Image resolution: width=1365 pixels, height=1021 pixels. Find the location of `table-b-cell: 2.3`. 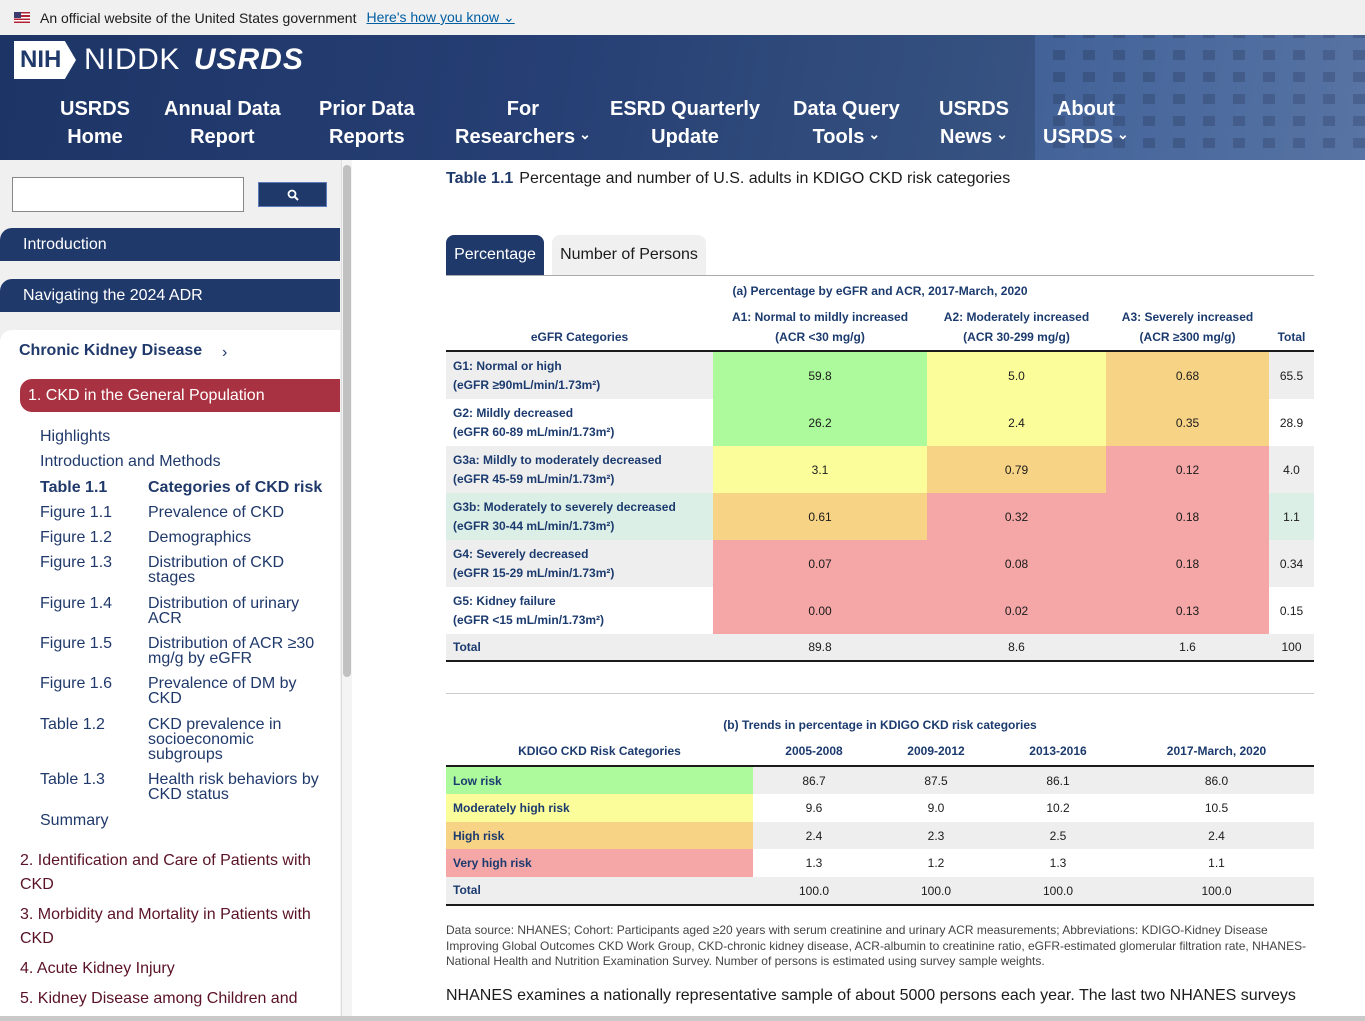

table-b-cell: 2.3 is located at coordinates (936, 836).